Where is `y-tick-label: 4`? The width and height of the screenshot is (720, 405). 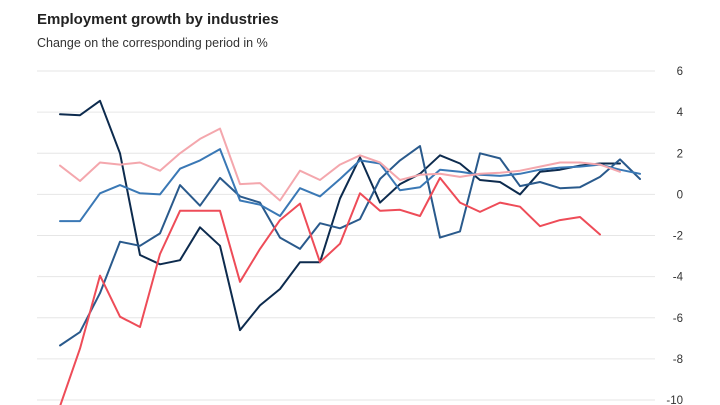
y-tick-label: 4 is located at coordinates (680, 113).